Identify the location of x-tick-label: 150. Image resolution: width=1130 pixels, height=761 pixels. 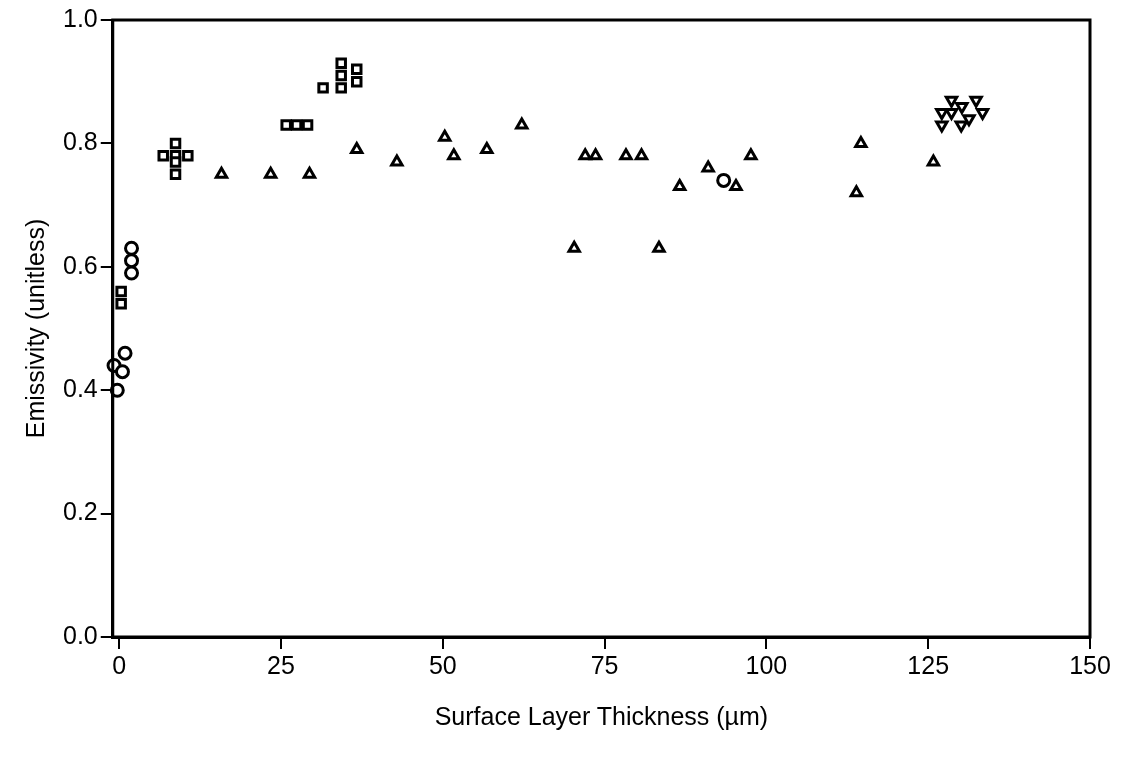
(1090, 664).